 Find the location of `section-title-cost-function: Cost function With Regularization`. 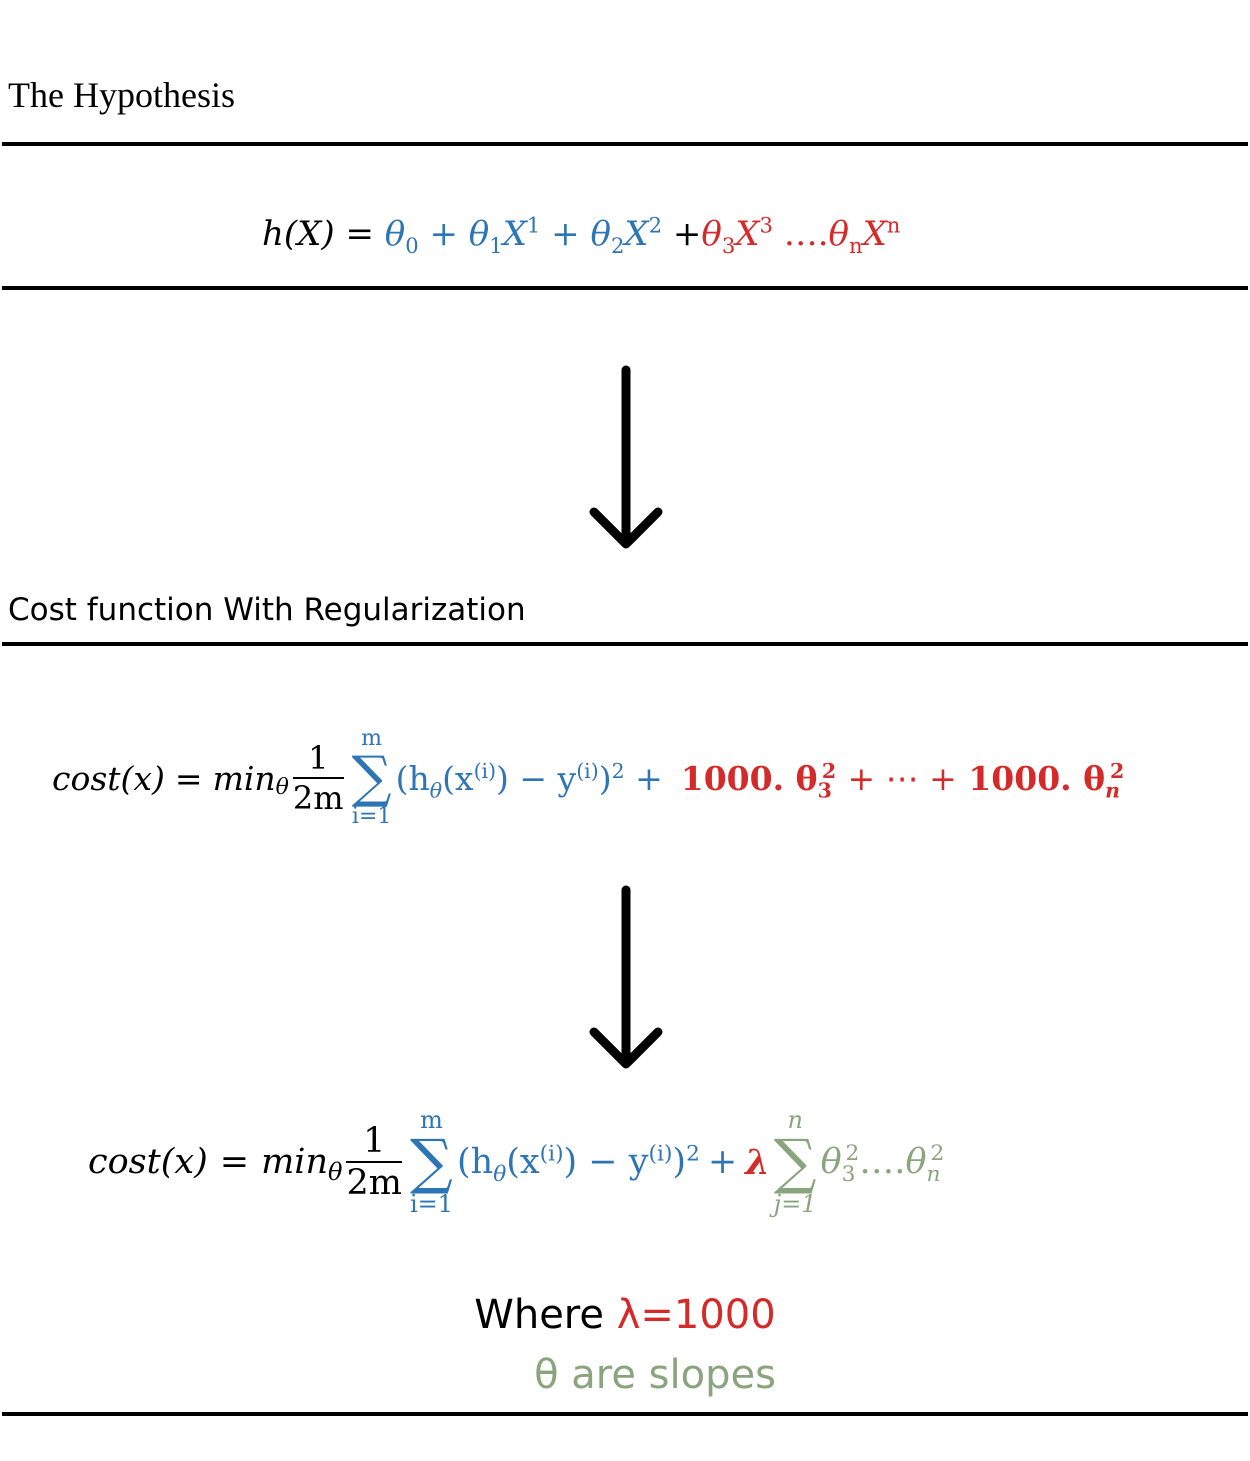

section-title-cost-function: Cost function With Regularization is located at coordinates (267, 610).